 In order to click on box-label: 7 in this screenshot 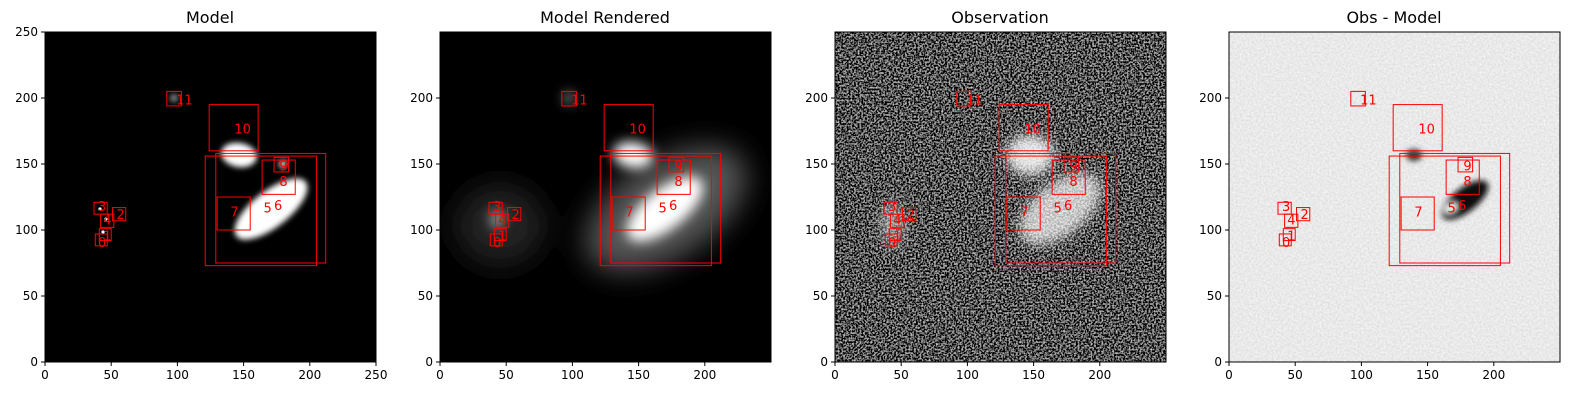, I will do `click(234, 213)`.